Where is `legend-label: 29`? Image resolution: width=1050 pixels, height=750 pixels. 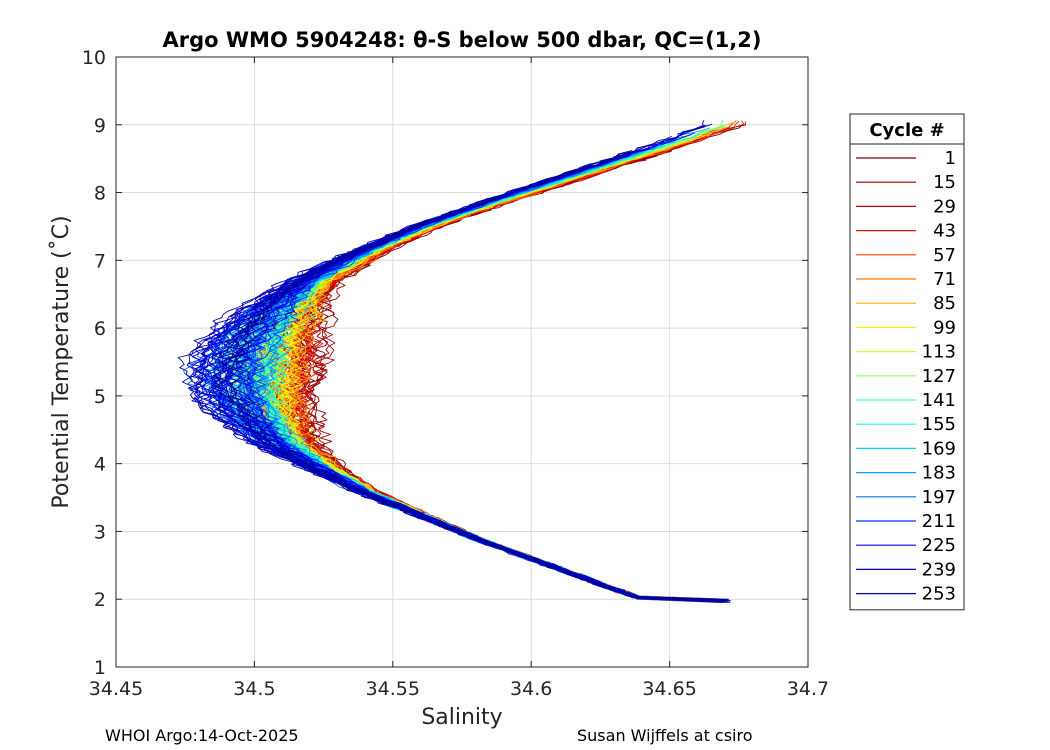 legend-label: 29 is located at coordinates (944, 206).